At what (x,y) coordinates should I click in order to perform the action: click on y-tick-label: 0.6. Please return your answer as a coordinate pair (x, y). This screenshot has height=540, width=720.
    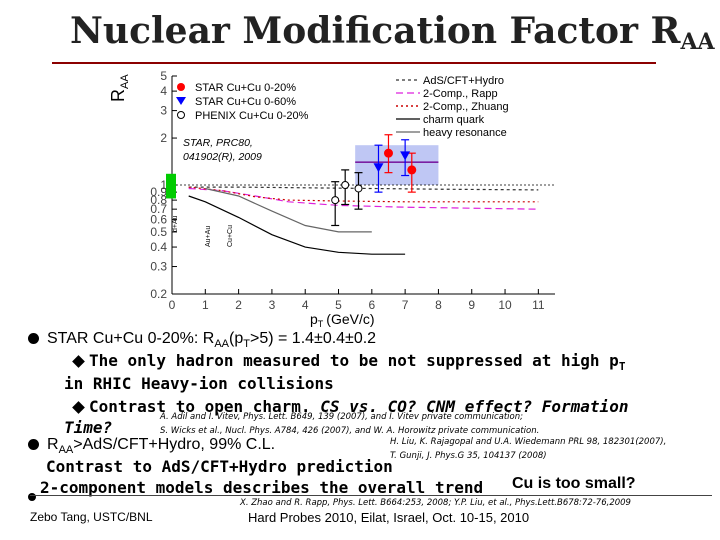
    Looking at the image, I should click on (158, 220).